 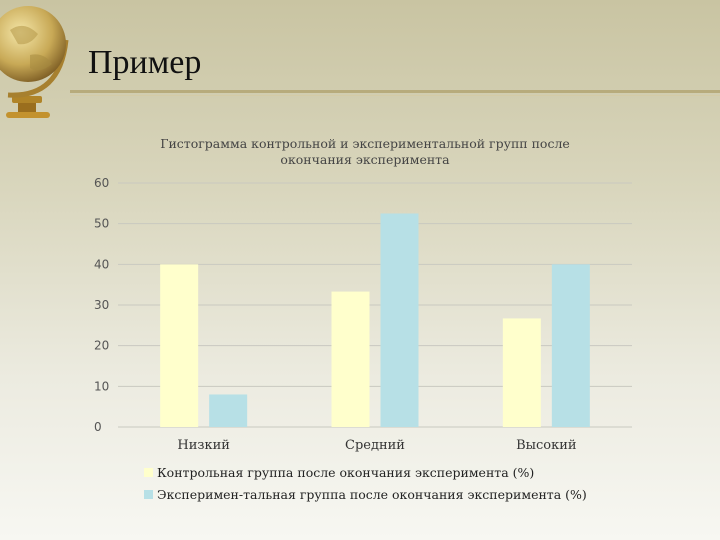 What do you see at coordinates (101, 305) in the screenshot?
I see `y-tick-label: 30` at bounding box center [101, 305].